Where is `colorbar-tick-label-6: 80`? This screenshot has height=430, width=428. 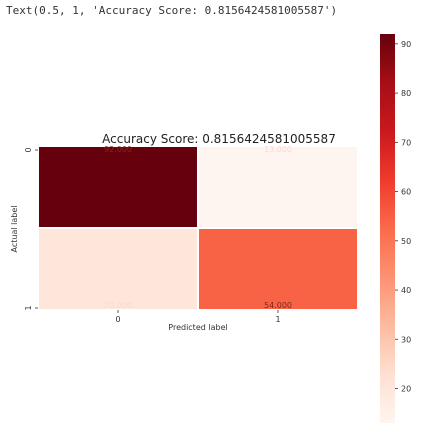 colorbar-tick-label-6: 80 is located at coordinates (406, 93).